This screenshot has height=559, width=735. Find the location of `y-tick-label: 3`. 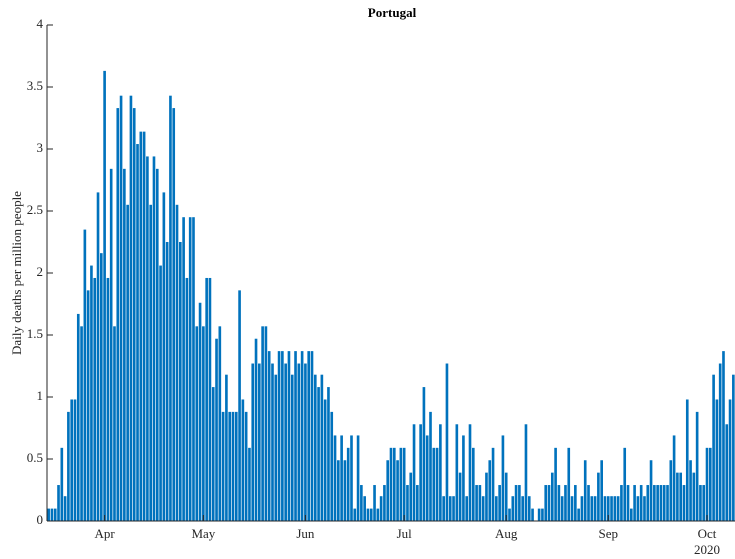

y-tick-label: 3 is located at coordinates (40, 147).